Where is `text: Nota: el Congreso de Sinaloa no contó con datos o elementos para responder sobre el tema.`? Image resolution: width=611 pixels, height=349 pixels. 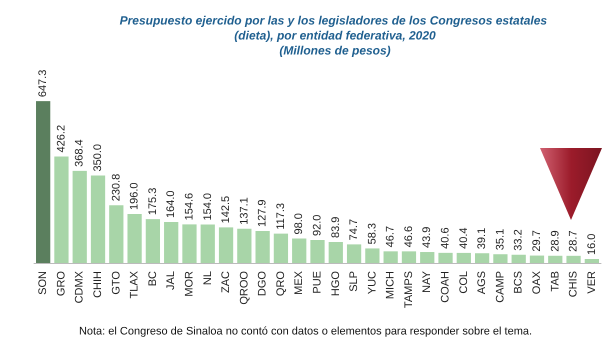 text: Nota: el Congreso de Sinaloa no contó con datos o elementos para responder sobre el tema. is located at coordinates (305, 332).